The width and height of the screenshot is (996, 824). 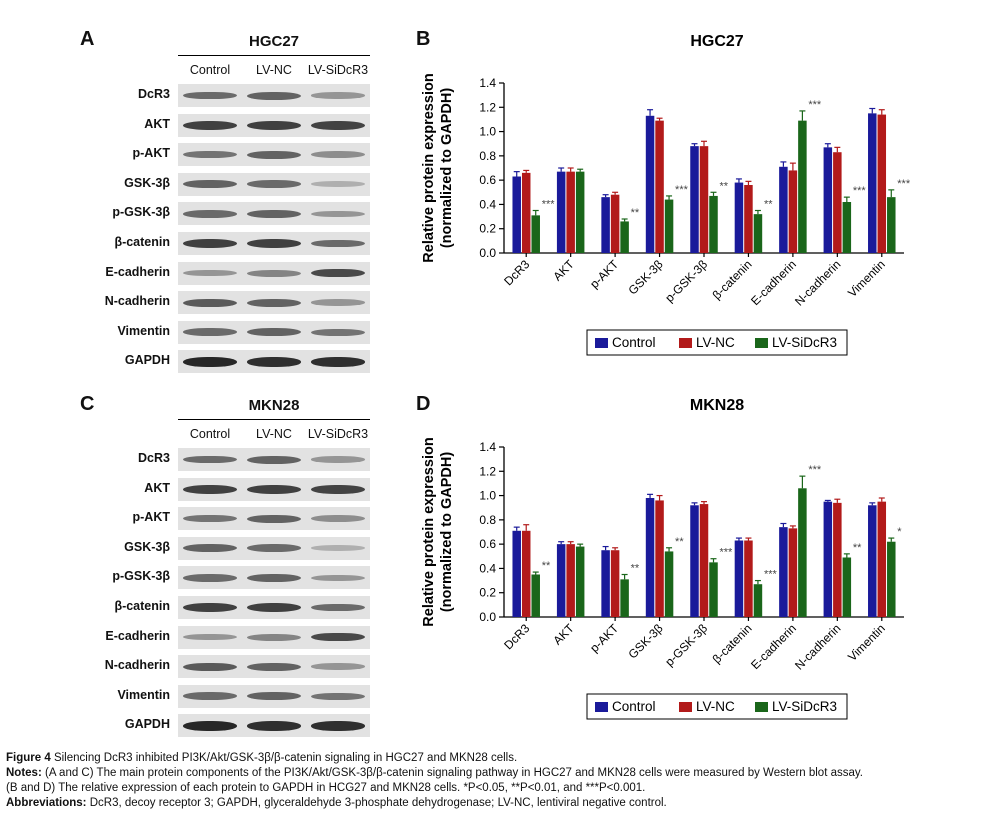 I want to click on y-tick-label-d: 0.6, so click(x=487, y=544).